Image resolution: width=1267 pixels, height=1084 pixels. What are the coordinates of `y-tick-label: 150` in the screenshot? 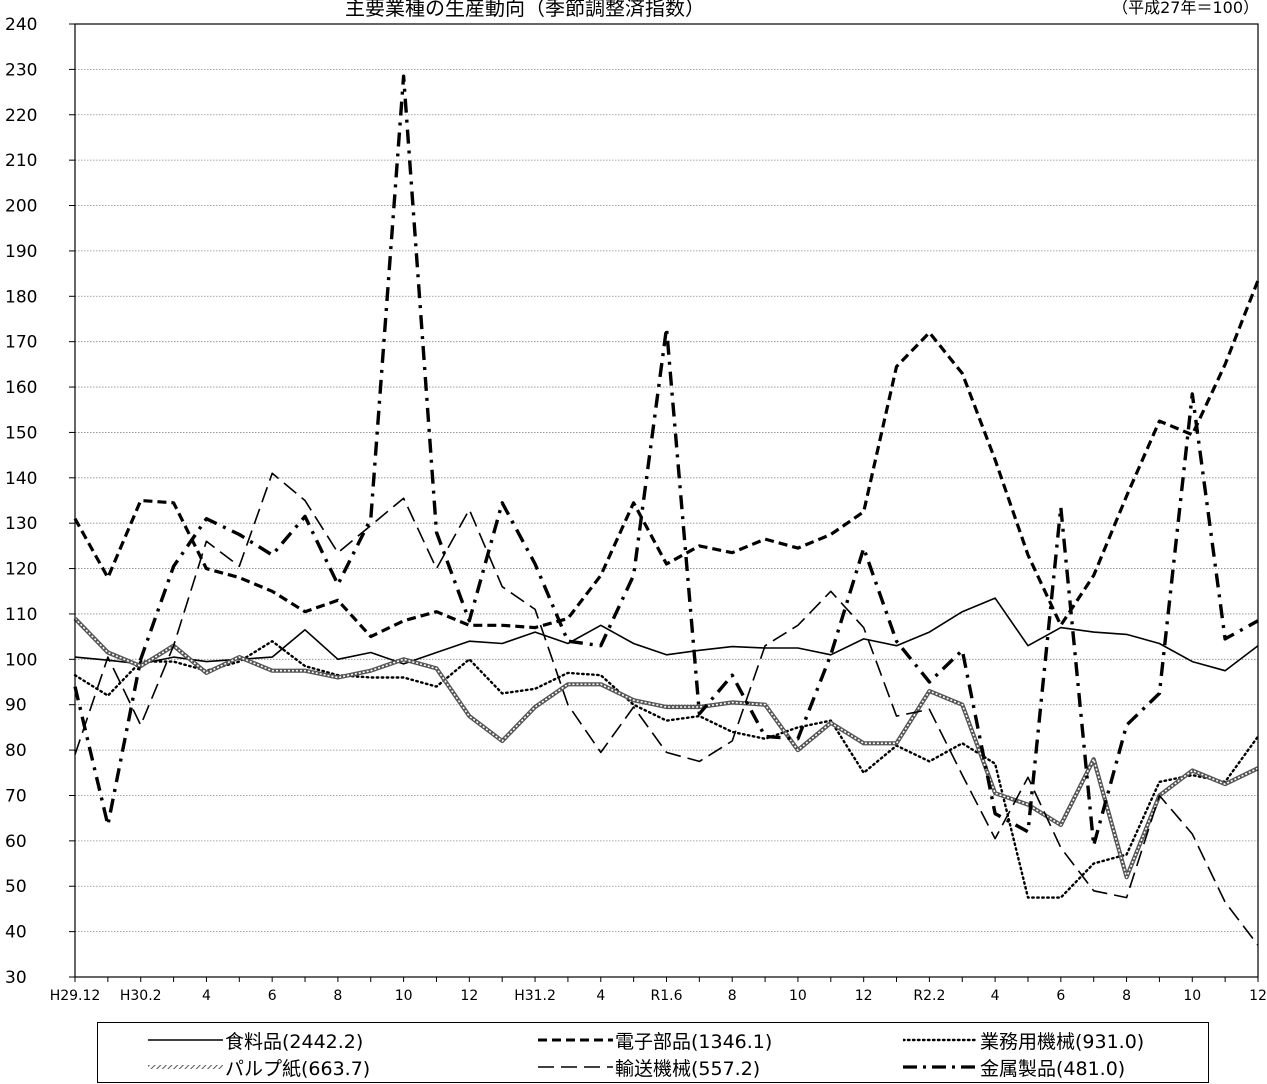 It's located at (21, 433).